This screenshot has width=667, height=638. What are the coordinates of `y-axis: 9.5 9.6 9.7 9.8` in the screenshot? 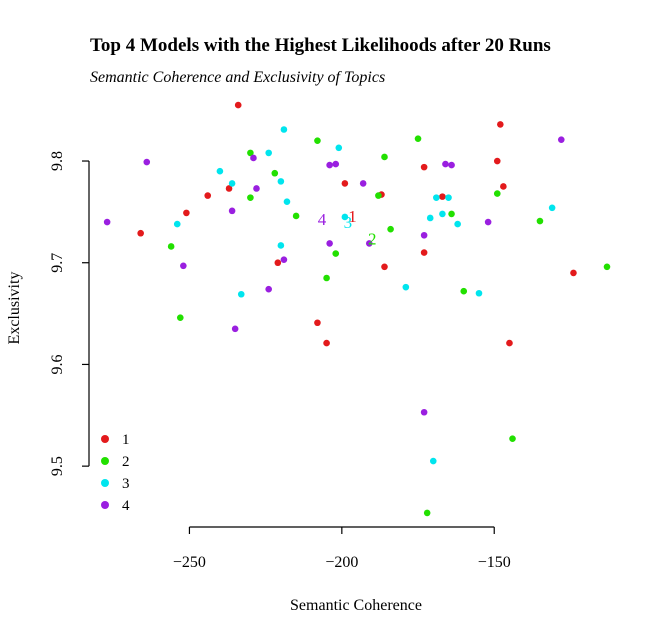 It's located at (69, 313).